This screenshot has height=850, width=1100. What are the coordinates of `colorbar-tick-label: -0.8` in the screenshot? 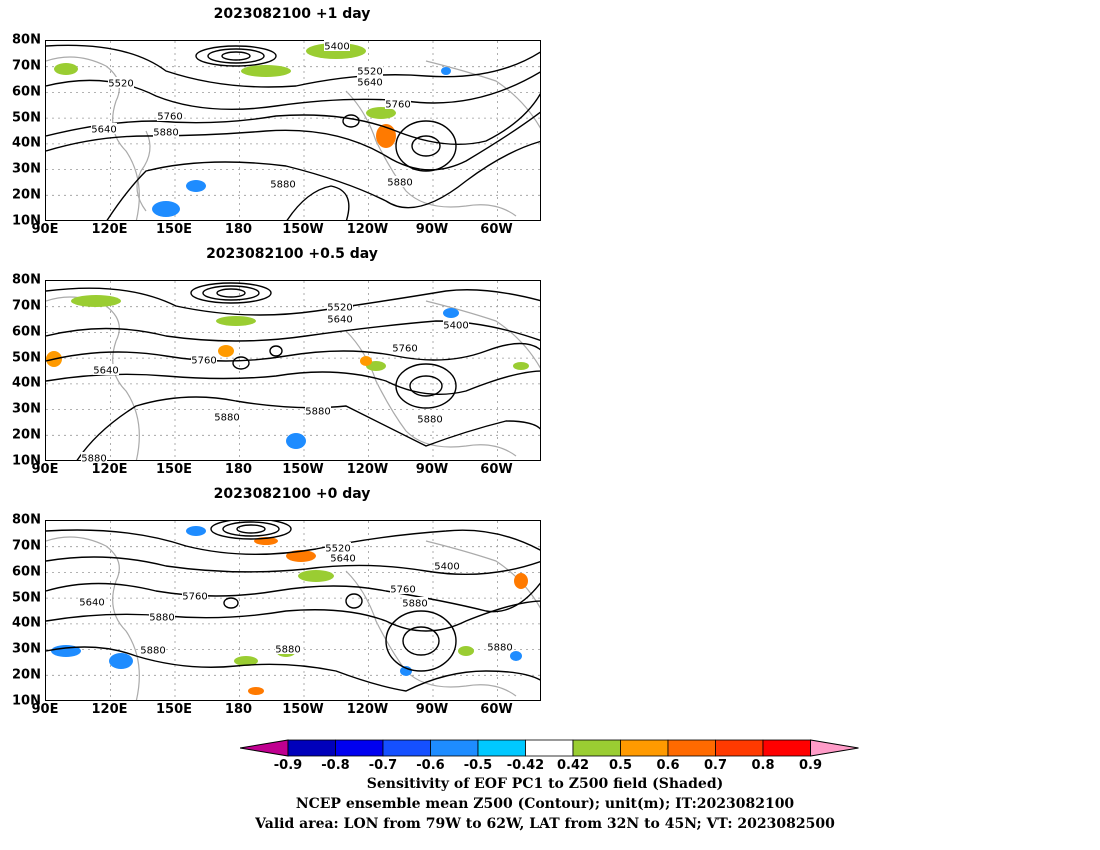 It's located at (335, 765).